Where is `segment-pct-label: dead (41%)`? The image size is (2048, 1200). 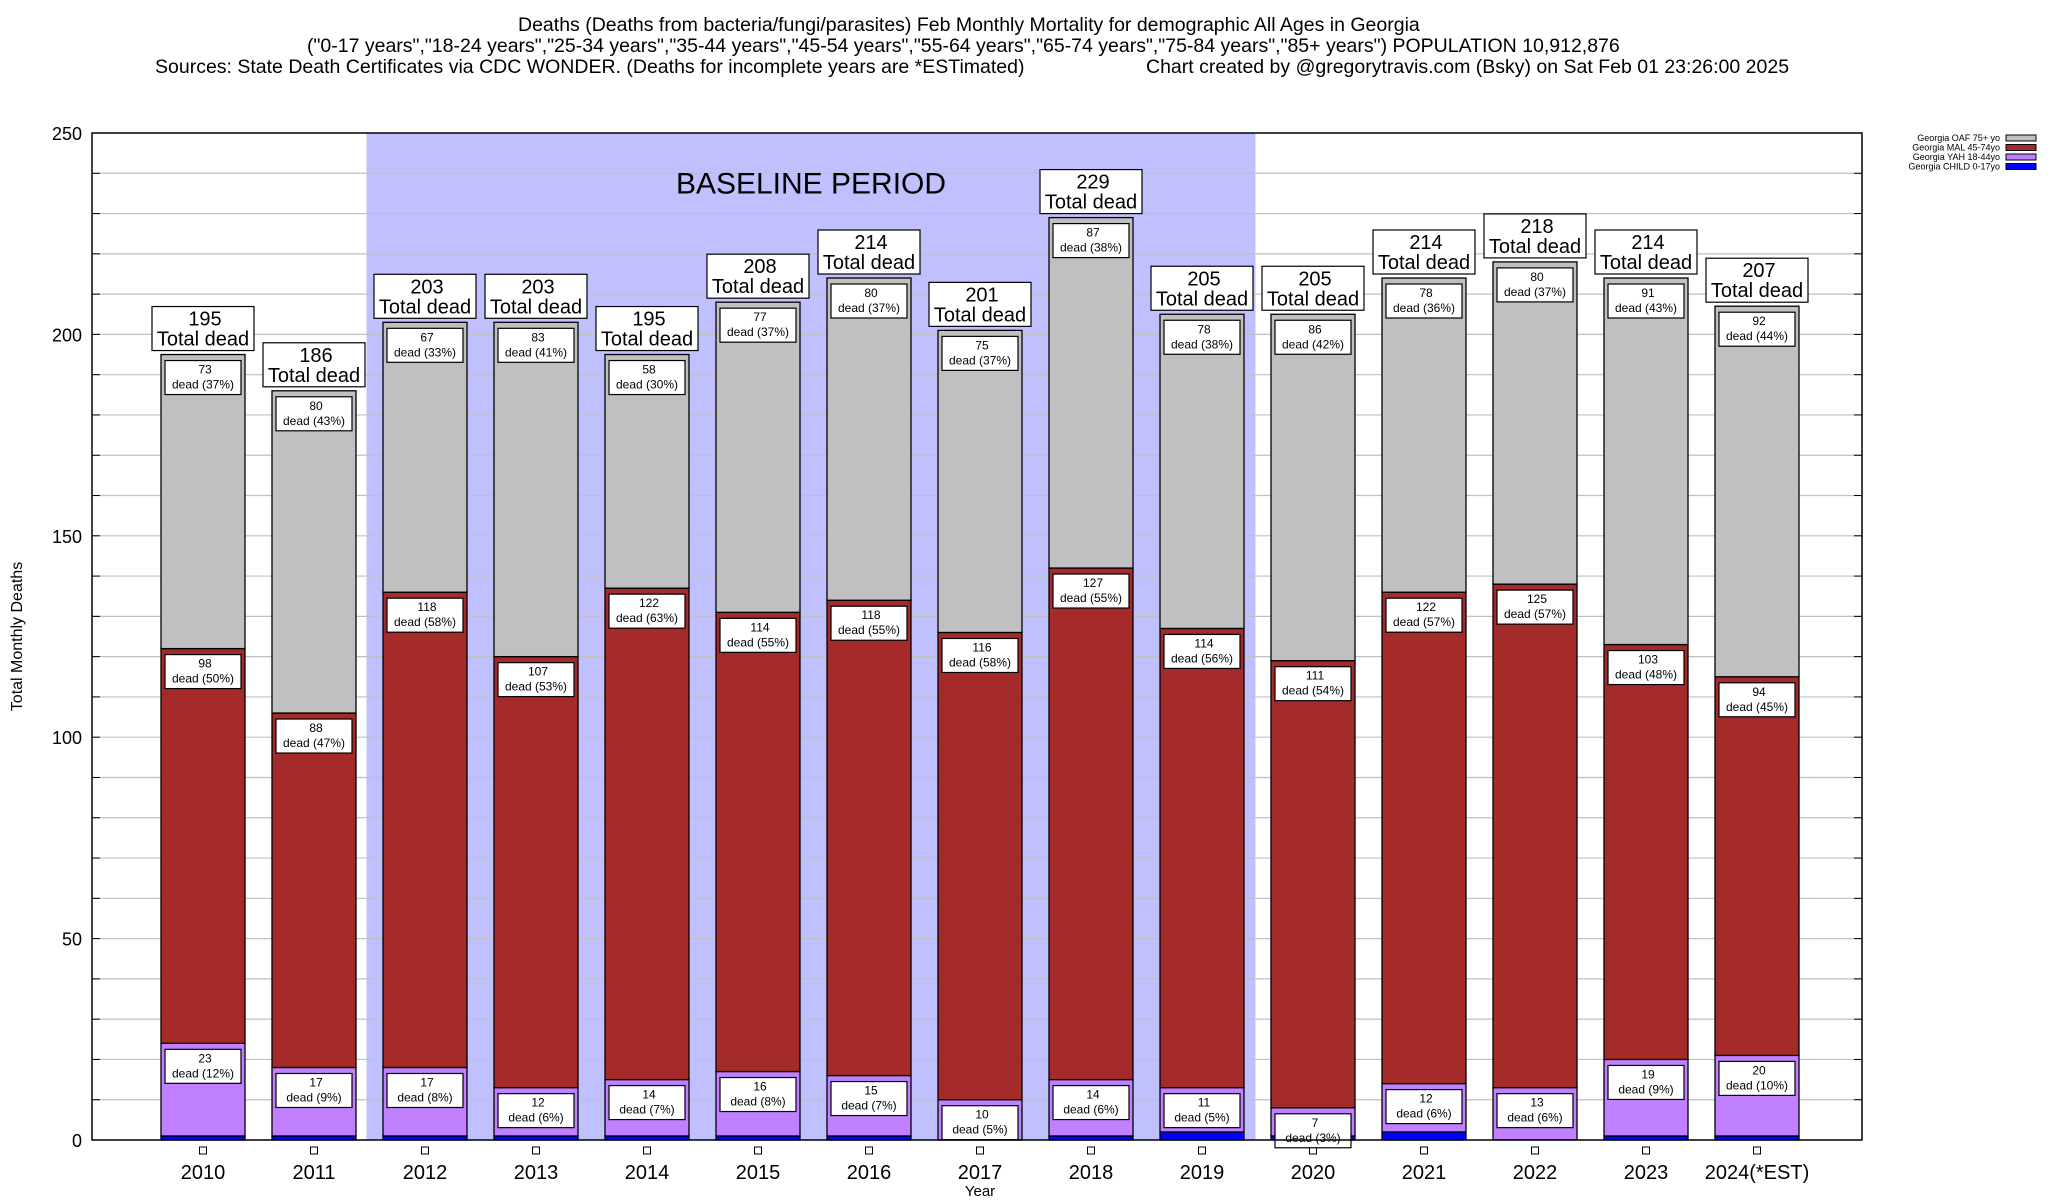 segment-pct-label: dead (41%) is located at coordinates (536, 352).